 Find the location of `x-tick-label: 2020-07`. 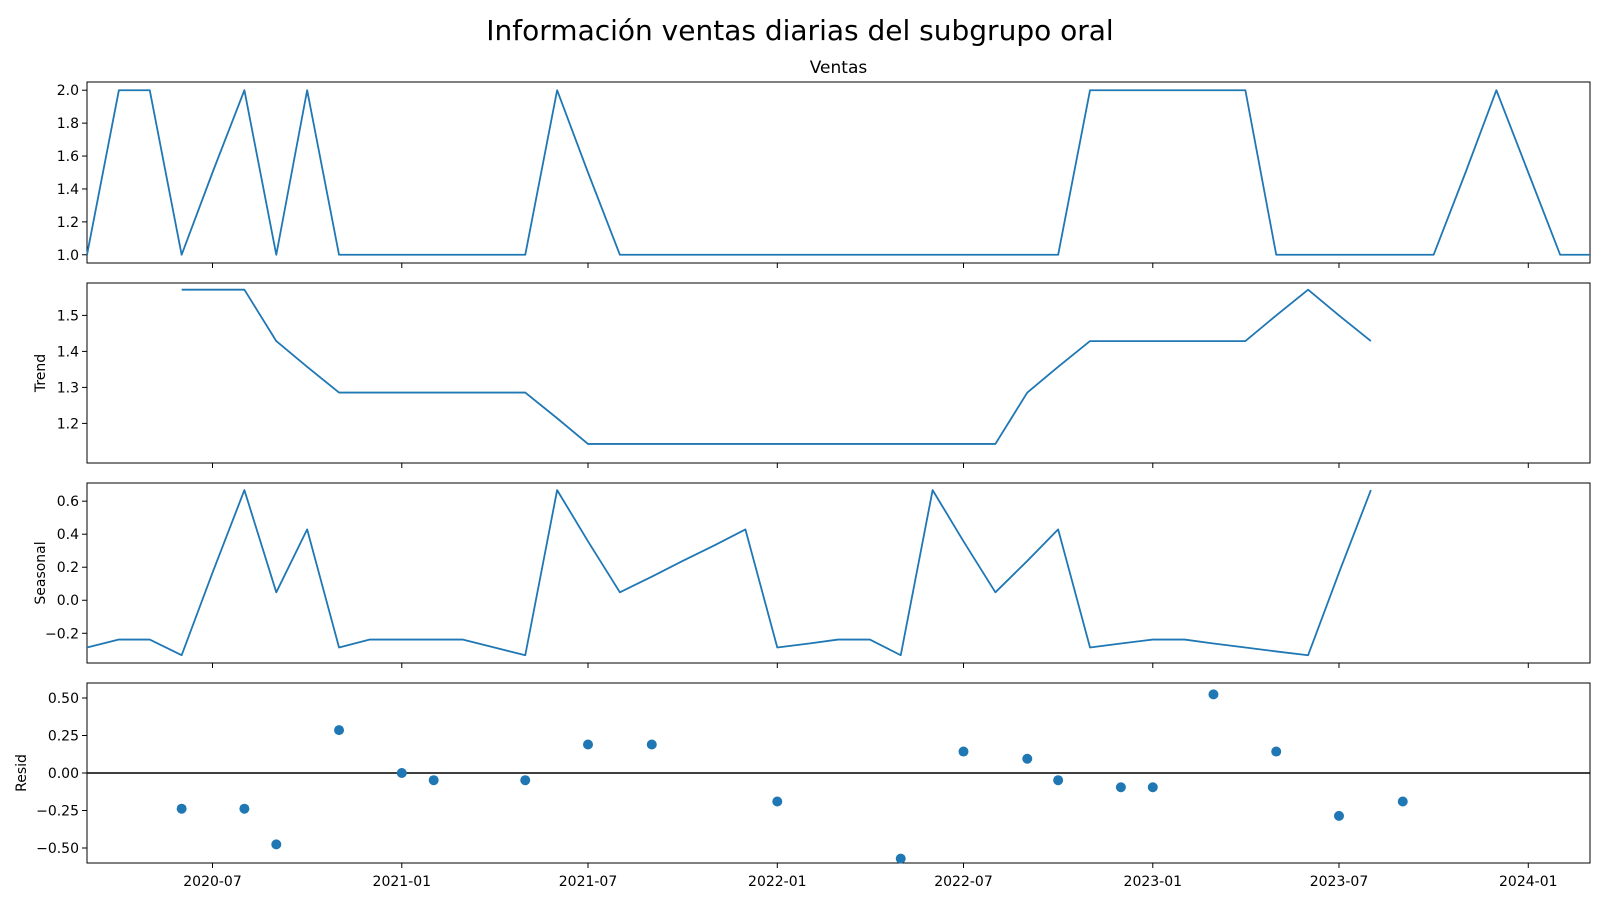

x-tick-label: 2020-07 is located at coordinates (212, 882).